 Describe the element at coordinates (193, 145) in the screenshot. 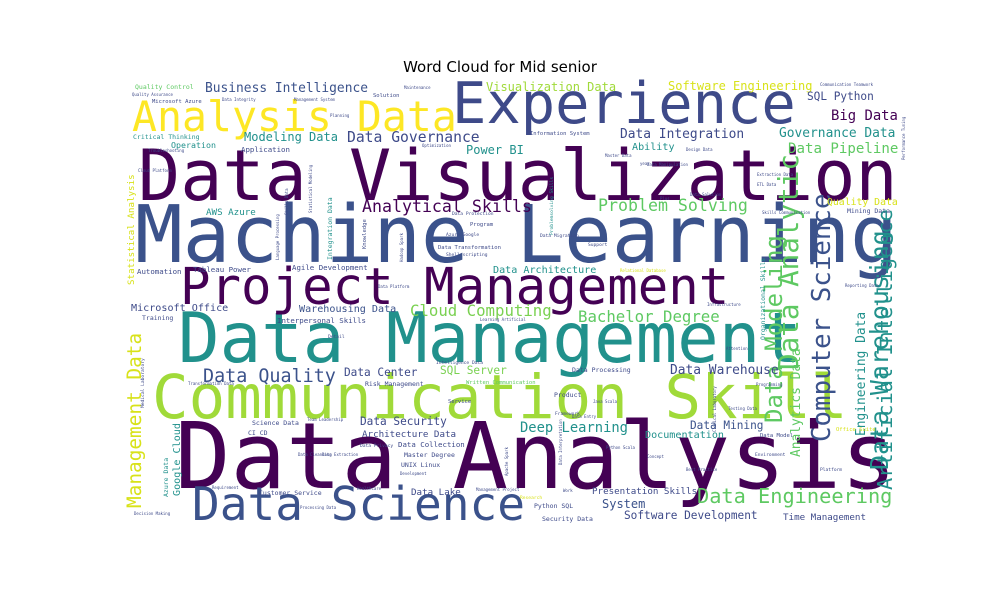

I see `word-operation: Operation` at that location.